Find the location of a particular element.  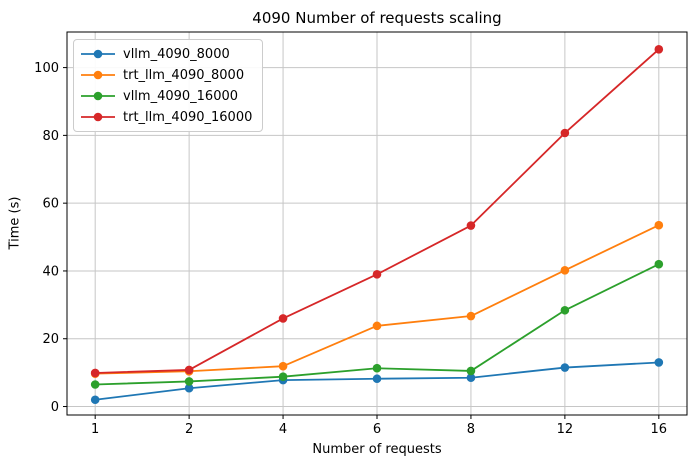

x-tick-label: 2 is located at coordinates (189, 429).